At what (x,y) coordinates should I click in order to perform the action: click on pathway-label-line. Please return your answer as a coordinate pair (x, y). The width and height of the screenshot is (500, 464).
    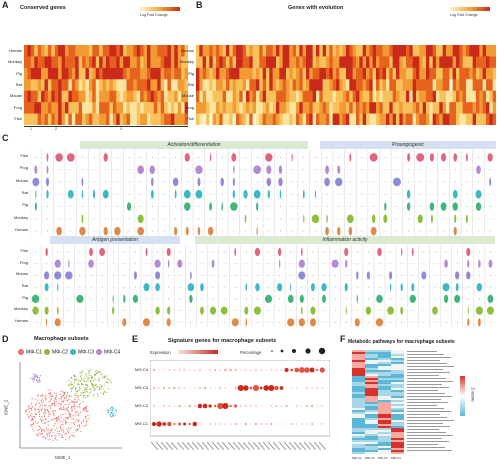
    Looking at the image, I should click on (425, 423).